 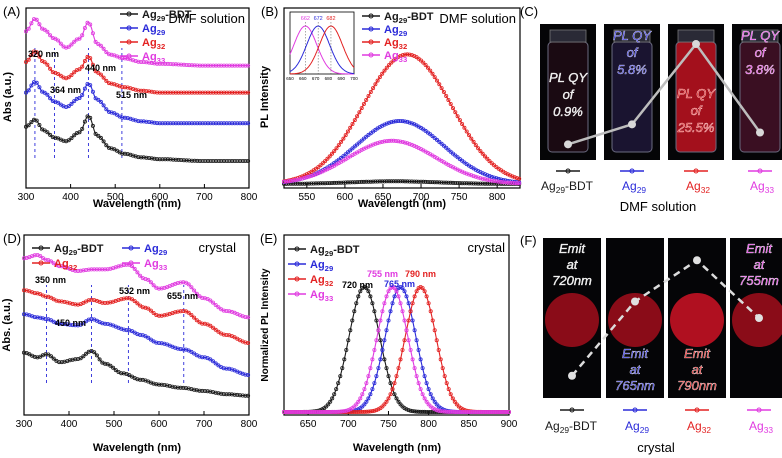 What do you see at coordinates (761, 52) in the screenshot?
I see `panel-c-qy-label-ag33: of` at bounding box center [761, 52].